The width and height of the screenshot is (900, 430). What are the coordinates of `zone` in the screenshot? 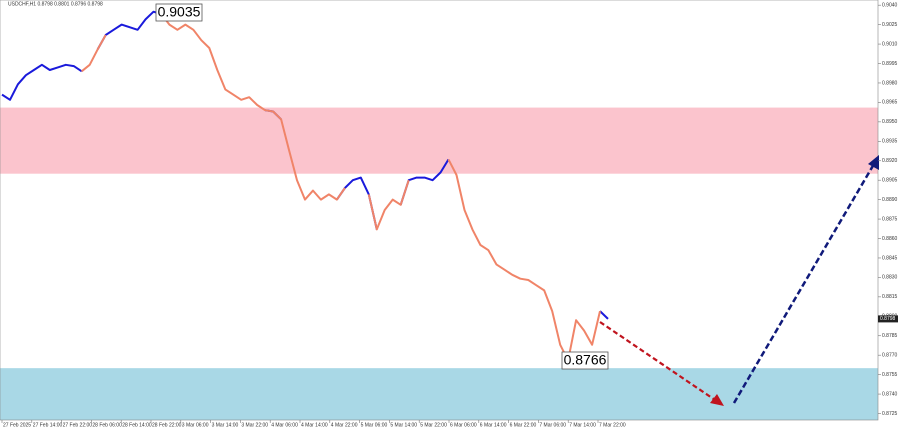 It's located at (439, 394).